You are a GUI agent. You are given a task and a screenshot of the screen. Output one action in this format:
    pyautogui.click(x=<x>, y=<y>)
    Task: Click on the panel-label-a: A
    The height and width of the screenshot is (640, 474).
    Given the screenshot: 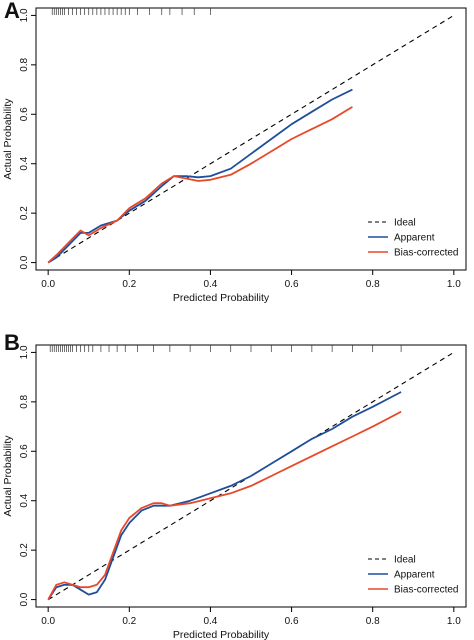 What is the action you would take?
    pyautogui.click(x=12, y=11)
    